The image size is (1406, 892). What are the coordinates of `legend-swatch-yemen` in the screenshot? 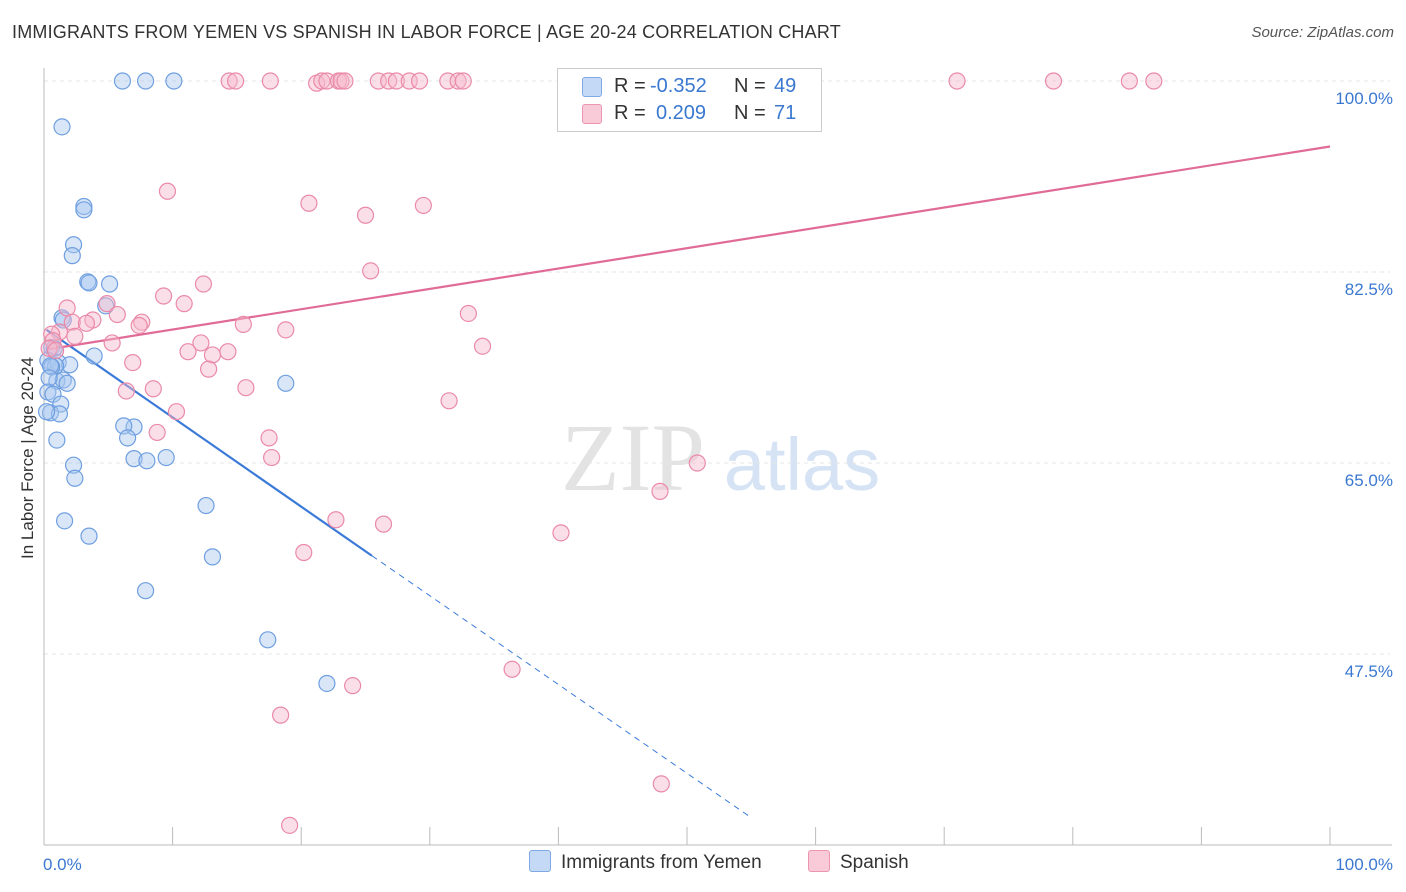 It's located at (592, 87).